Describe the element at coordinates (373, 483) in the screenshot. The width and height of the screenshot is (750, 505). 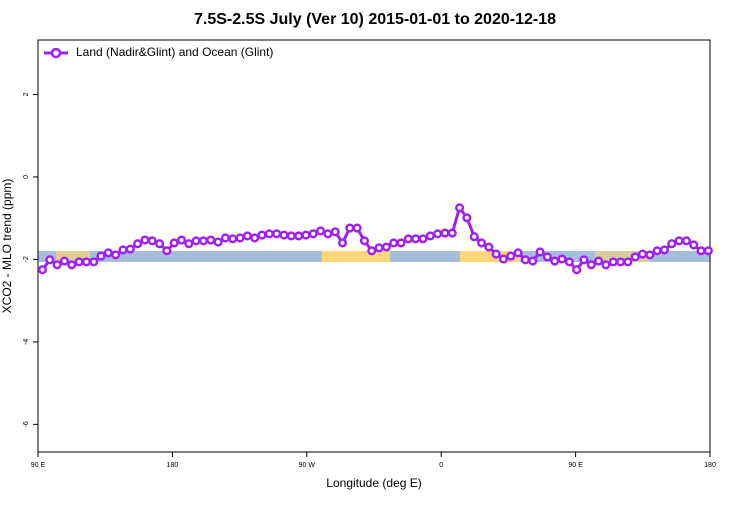
I see `x-axis-label: Longitude (deg E)` at that location.